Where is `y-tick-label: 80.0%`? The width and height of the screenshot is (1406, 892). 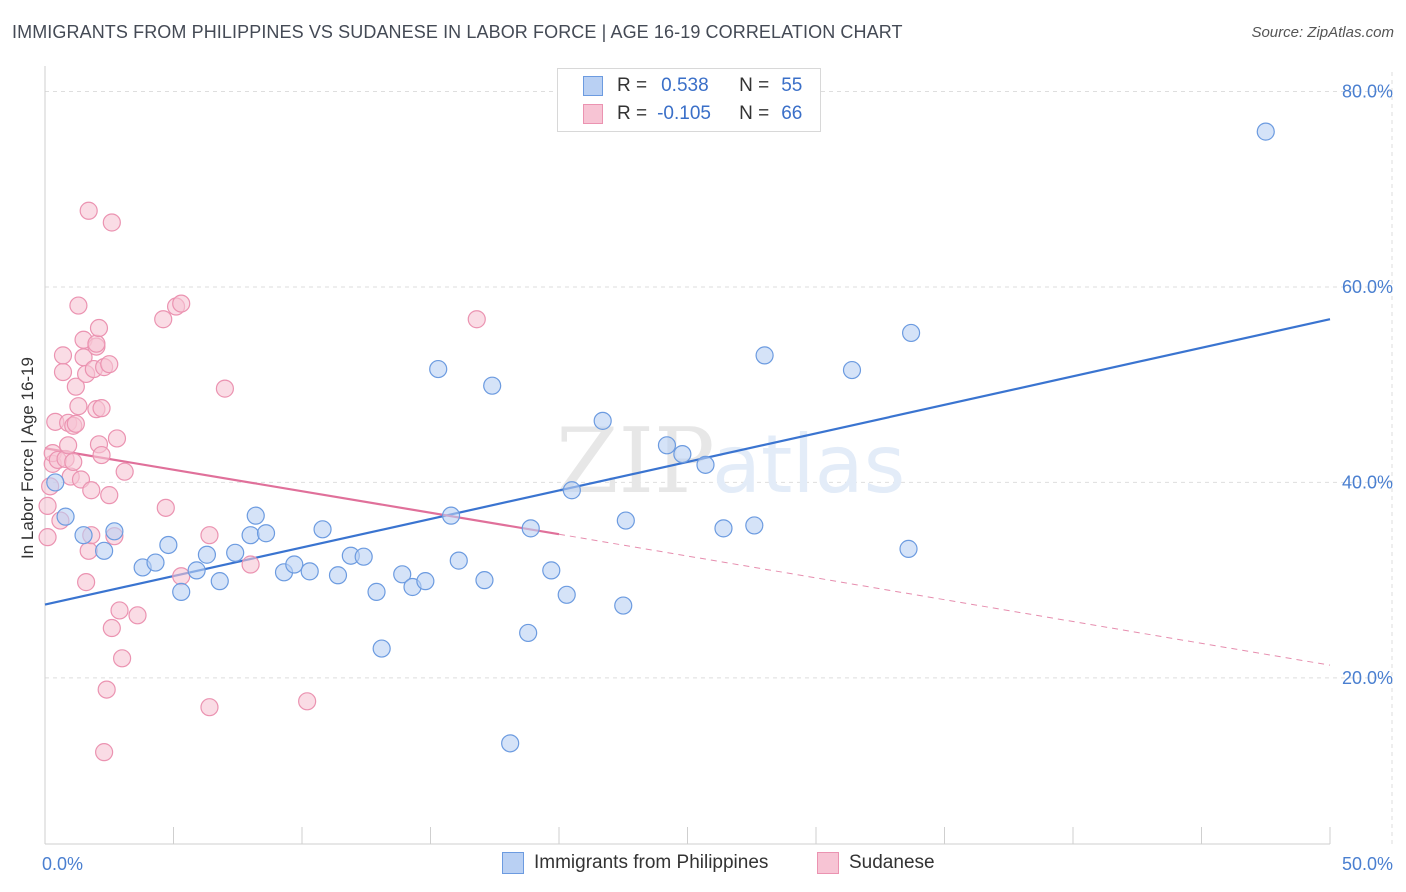 y-tick-label: 80.0% is located at coordinates (1367, 92).